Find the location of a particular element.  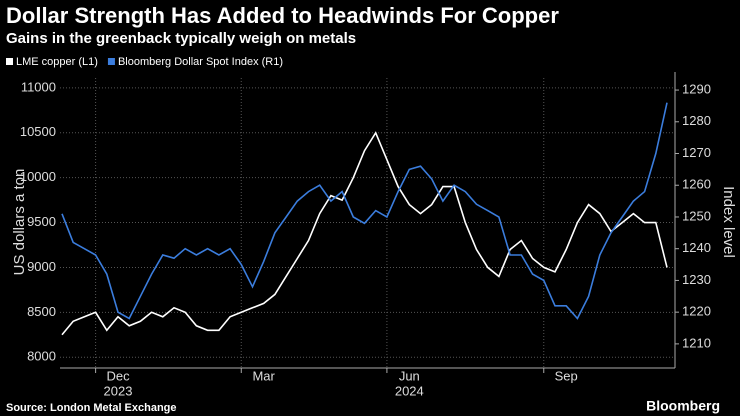

y-tick-label: 9000 is located at coordinates (41, 266).